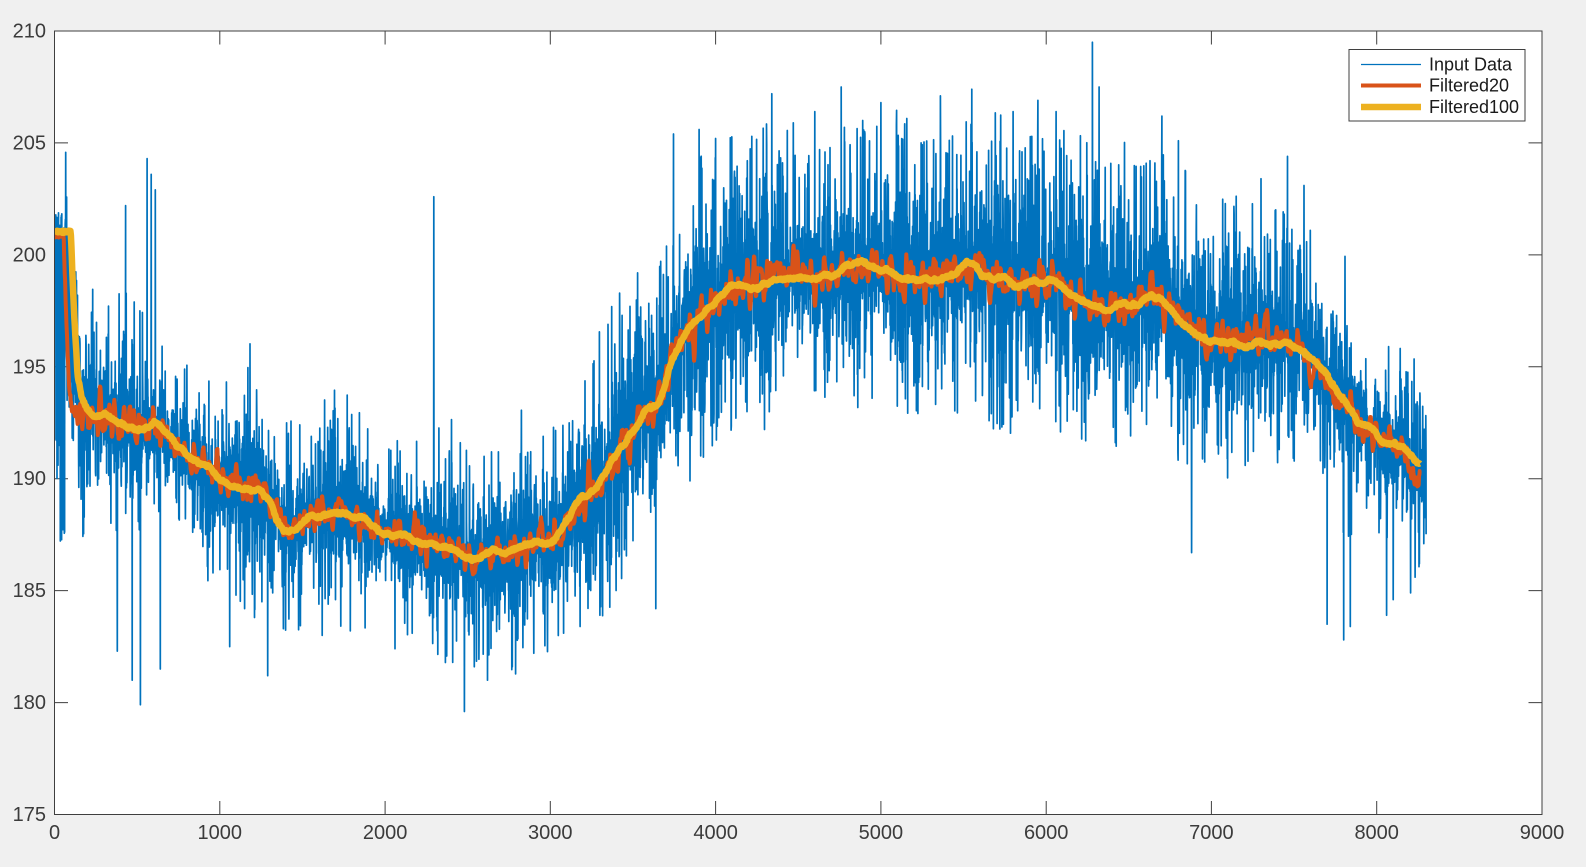 The width and height of the screenshot is (1586, 867). I want to click on svg-text: 190, so click(29, 479).